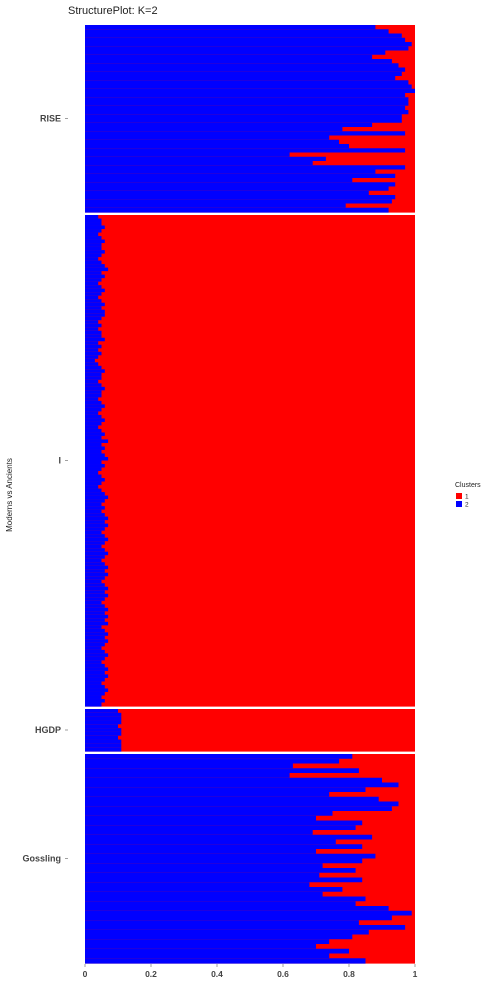  I want to click on x-tick-label: 1, so click(415, 974).